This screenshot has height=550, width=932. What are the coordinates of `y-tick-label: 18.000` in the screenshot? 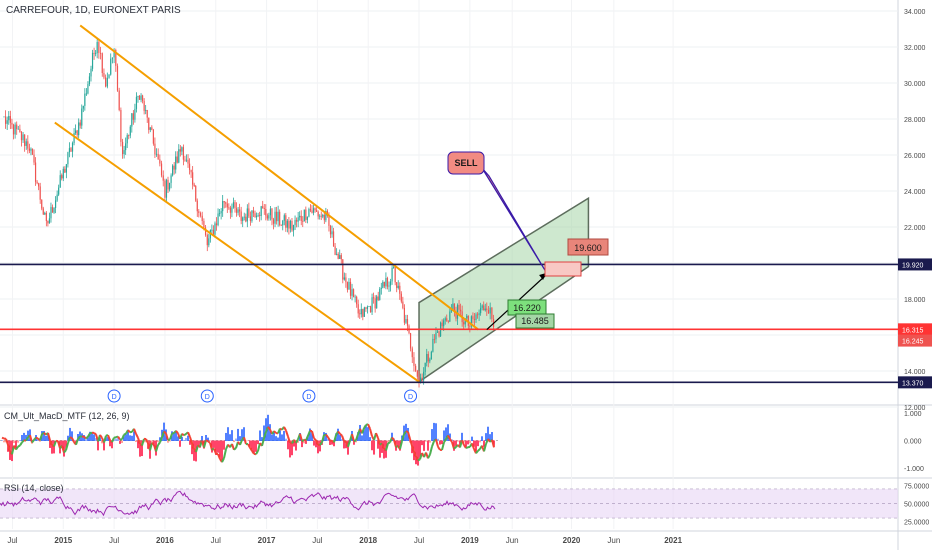 It's located at (915, 300).